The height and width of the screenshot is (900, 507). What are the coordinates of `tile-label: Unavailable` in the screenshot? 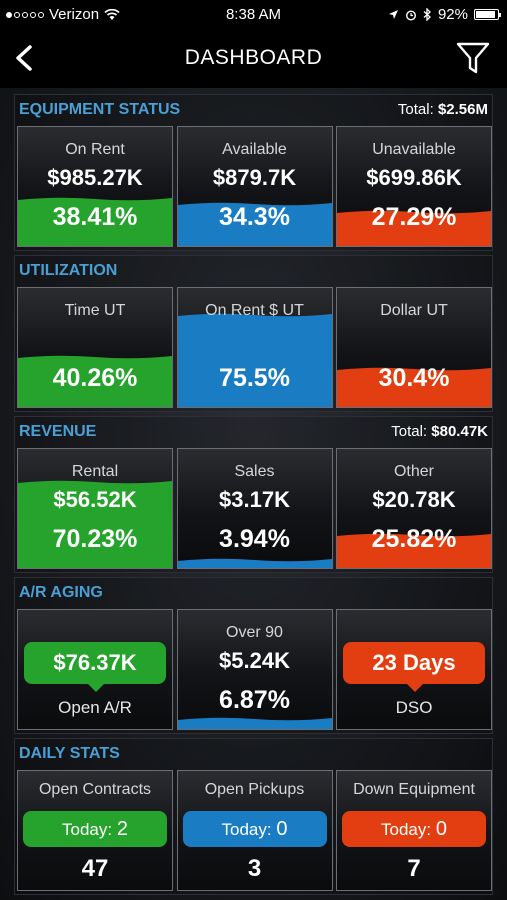 It's located at (414, 149).